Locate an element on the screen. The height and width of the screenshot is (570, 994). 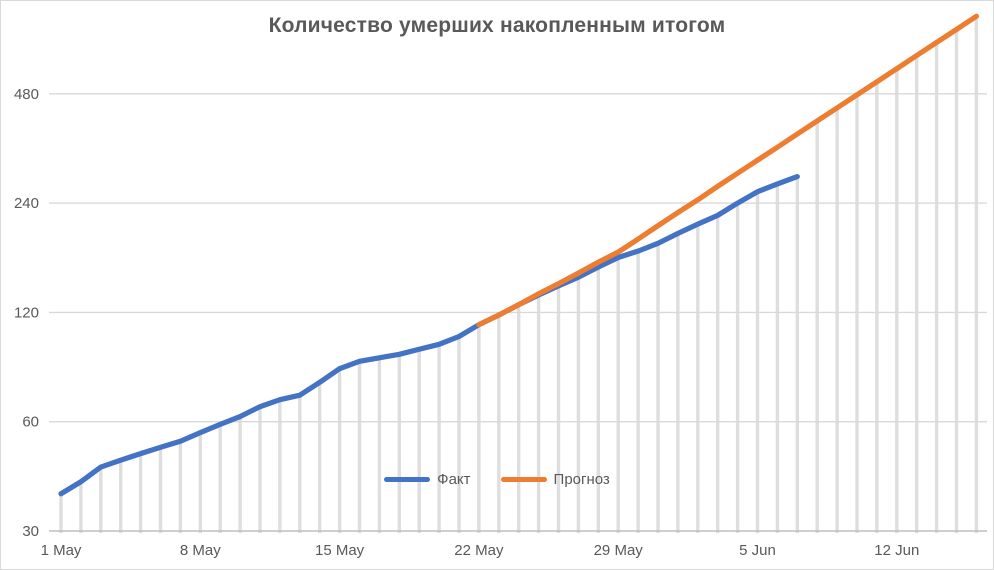
x-axis-tick-label: 29 May is located at coordinates (619, 550).